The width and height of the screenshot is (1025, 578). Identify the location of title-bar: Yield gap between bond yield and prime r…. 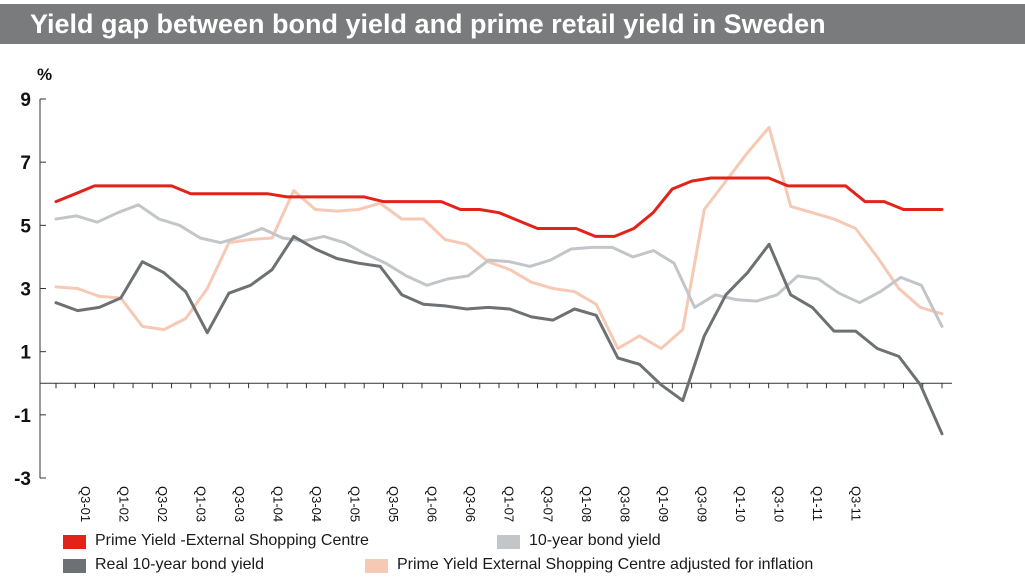
(512, 24).